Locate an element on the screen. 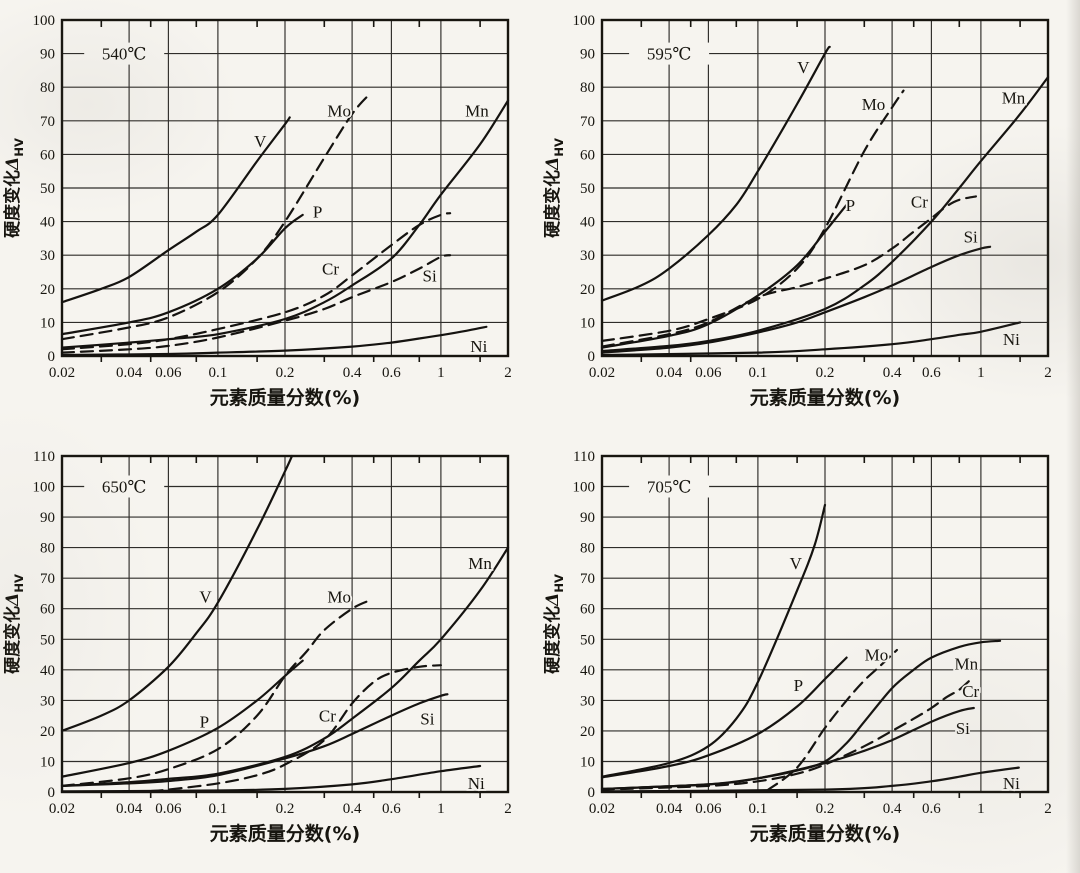 The height and width of the screenshot is (873, 1080). temperature-label: 650℃ is located at coordinates (124, 487).